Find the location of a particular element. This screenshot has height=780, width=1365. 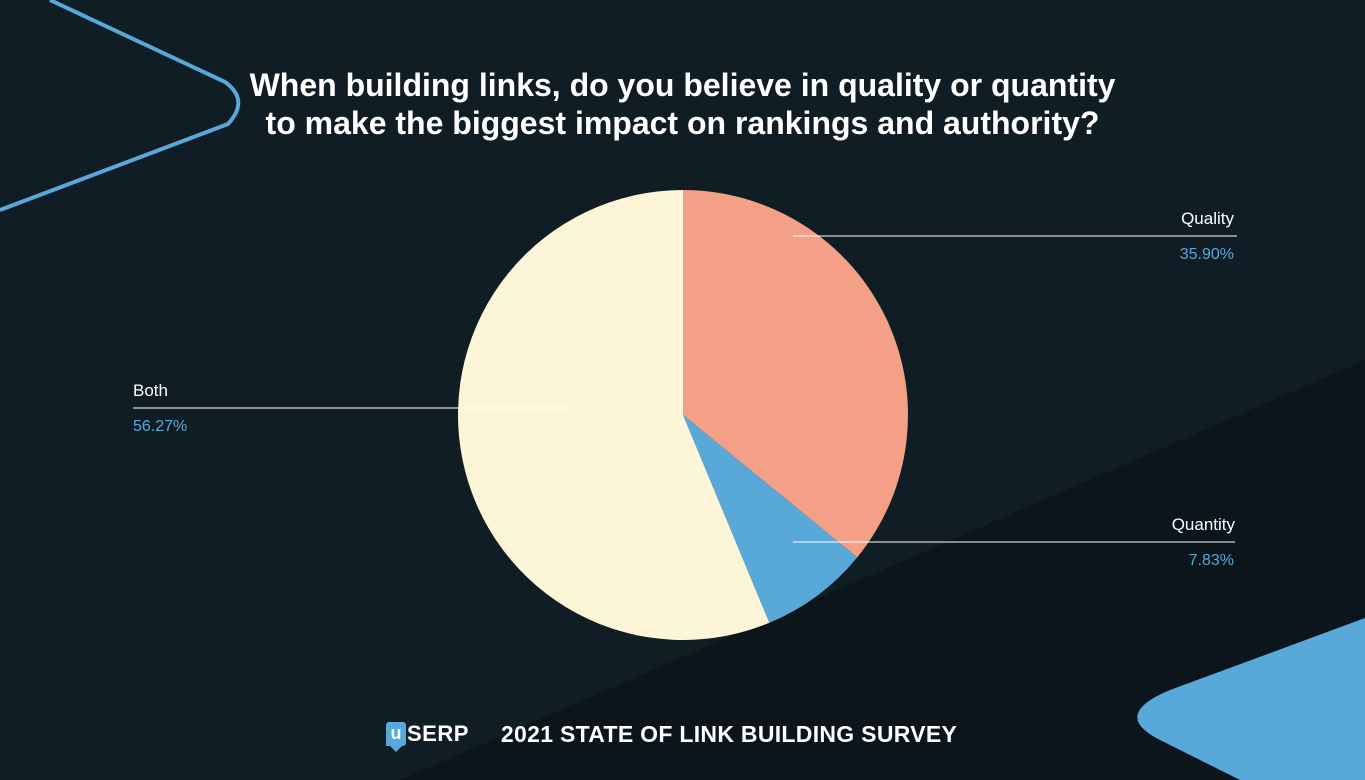

slice-value-quality: 35.90% is located at coordinates (1206, 254).